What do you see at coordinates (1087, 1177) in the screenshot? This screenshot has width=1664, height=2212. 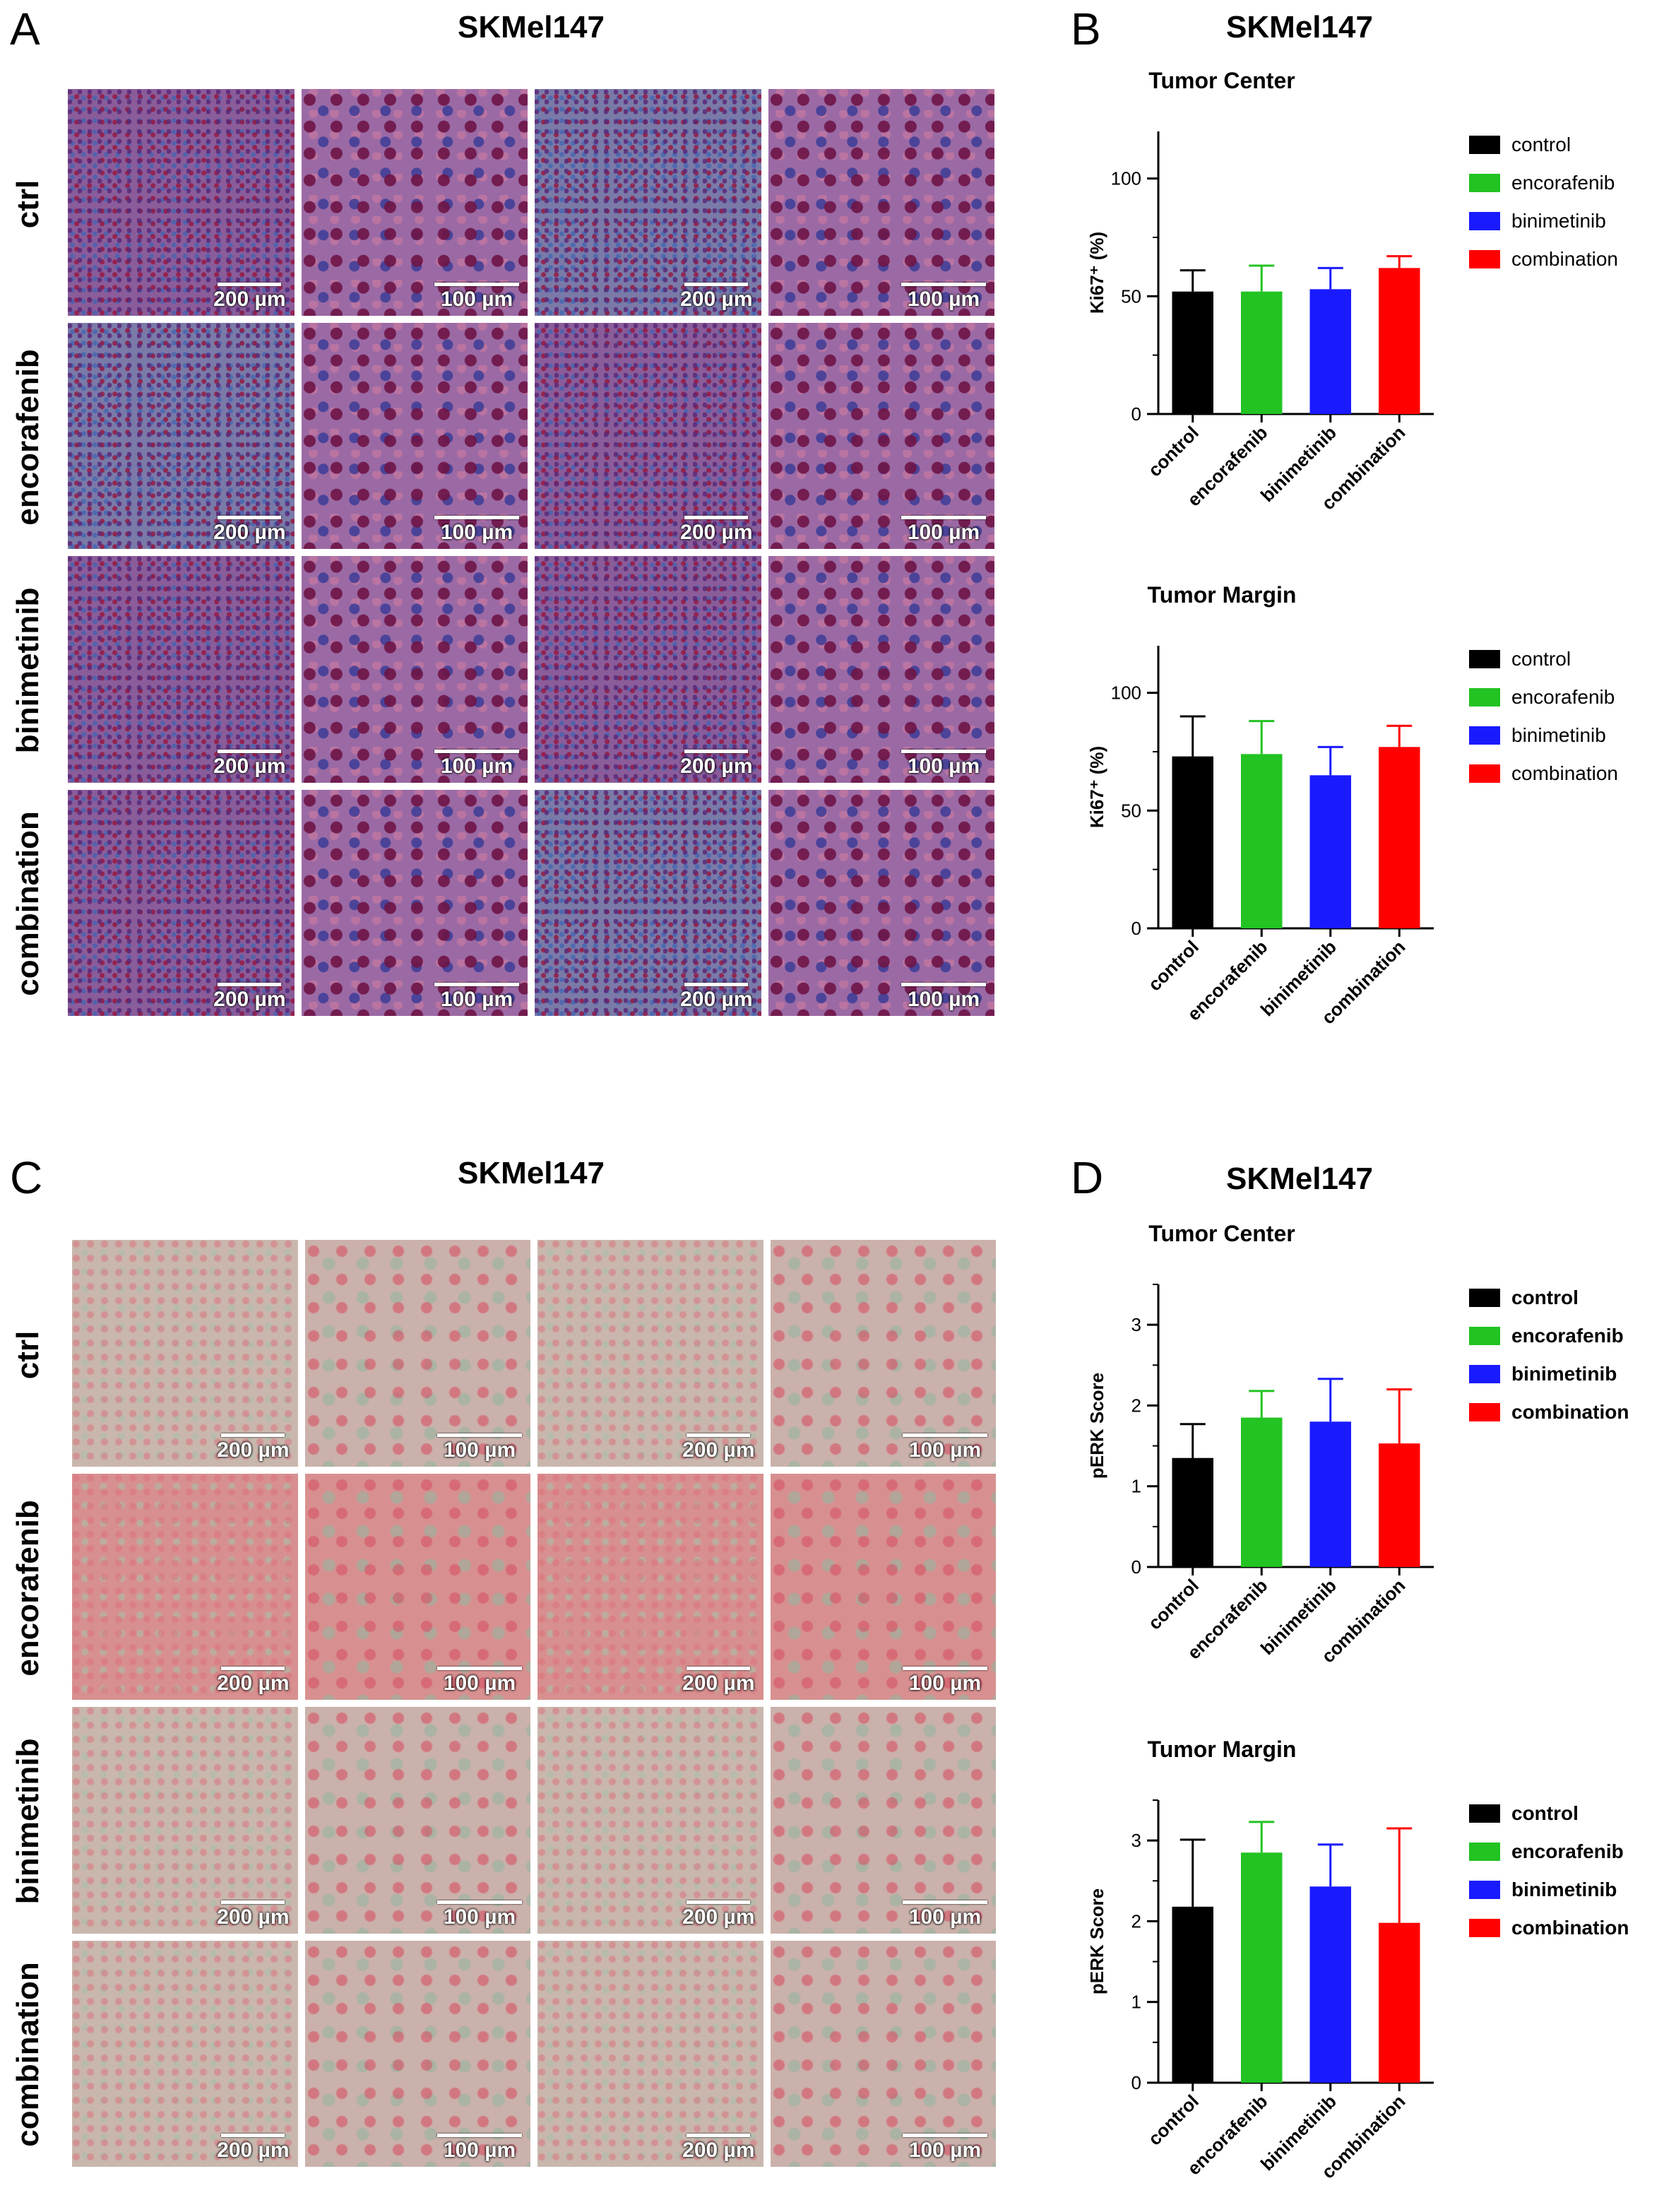 I see `panel-letter-d: D` at bounding box center [1087, 1177].